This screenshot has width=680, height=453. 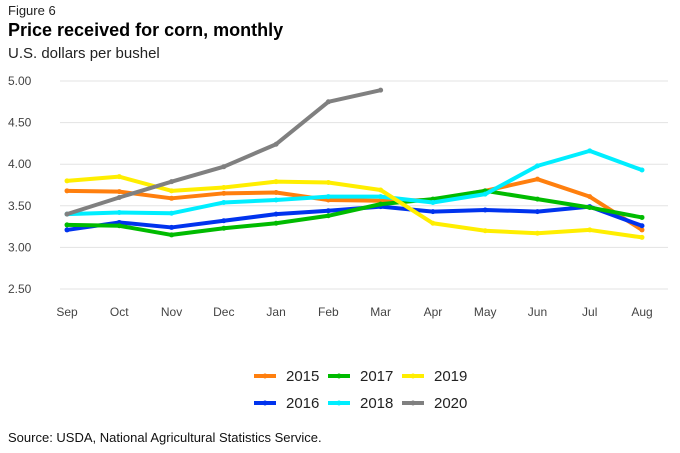 I want to click on legend: 2015 2017 2019 2016 2018 2020, so click(x=360, y=390).